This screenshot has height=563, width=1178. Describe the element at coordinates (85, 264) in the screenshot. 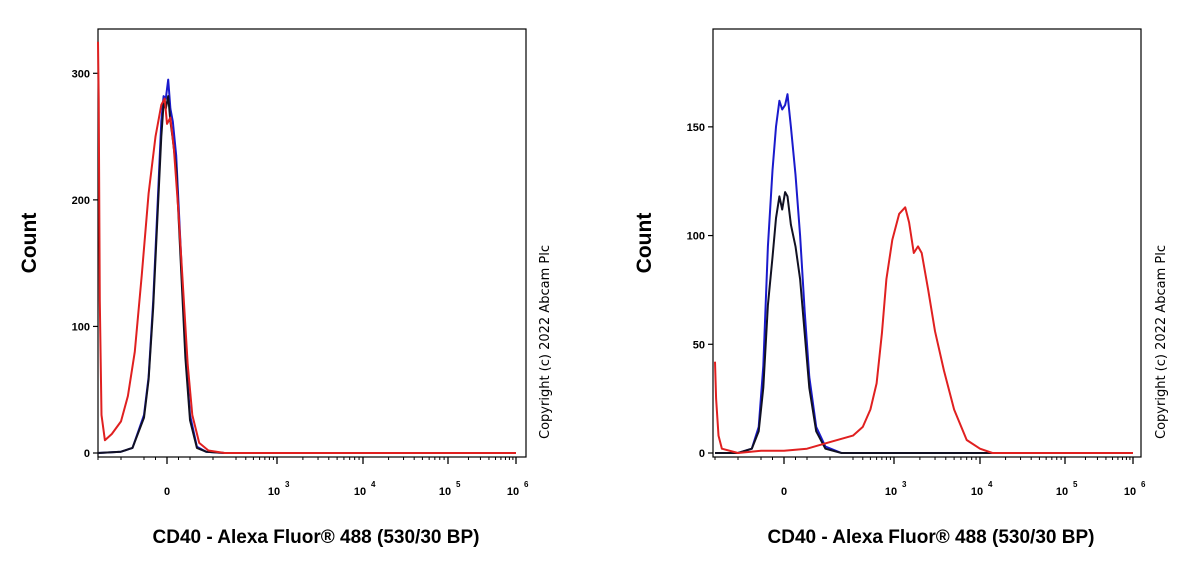

I see `y-axis: 0 100 200 300` at that location.